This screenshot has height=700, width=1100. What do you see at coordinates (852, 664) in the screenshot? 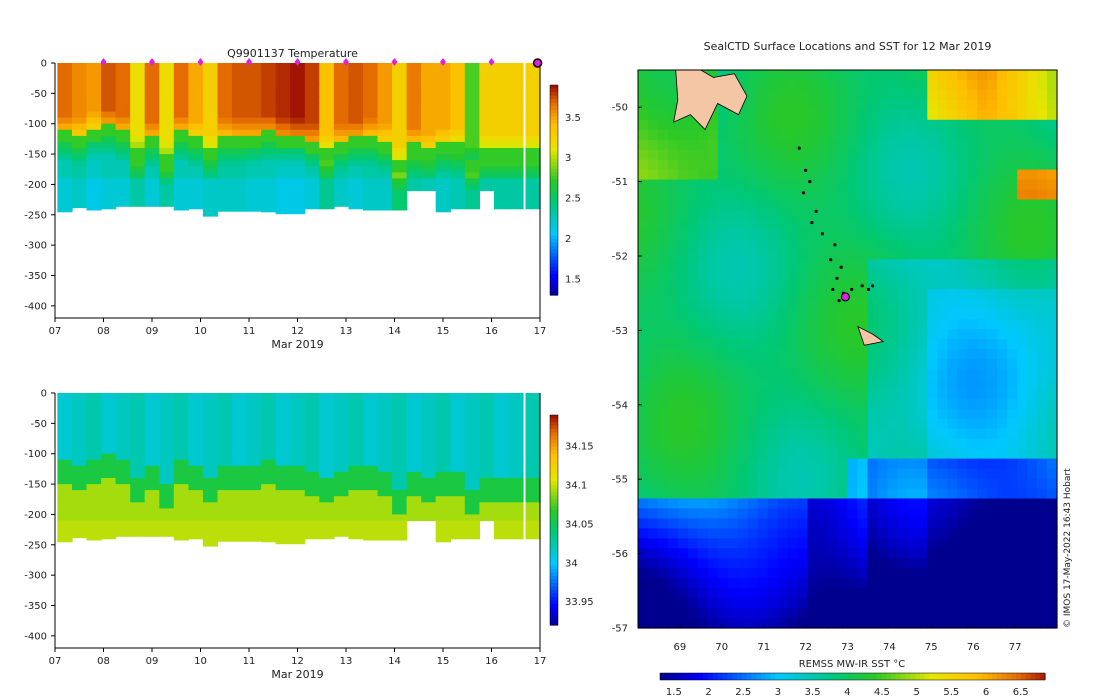
I see `colorbar-label: REMSS MW-IR SST °C` at bounding box center [852, 664].